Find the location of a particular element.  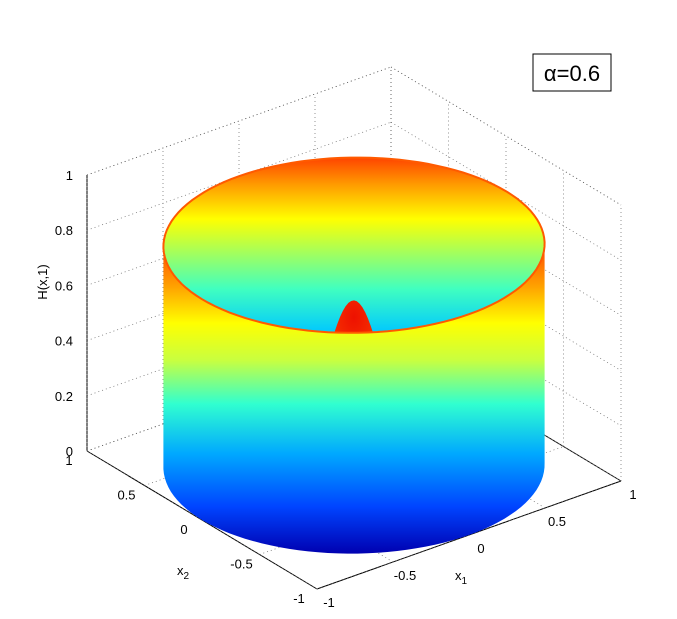

annotation-text: α=0.6 is located at coordinates (572, 73).